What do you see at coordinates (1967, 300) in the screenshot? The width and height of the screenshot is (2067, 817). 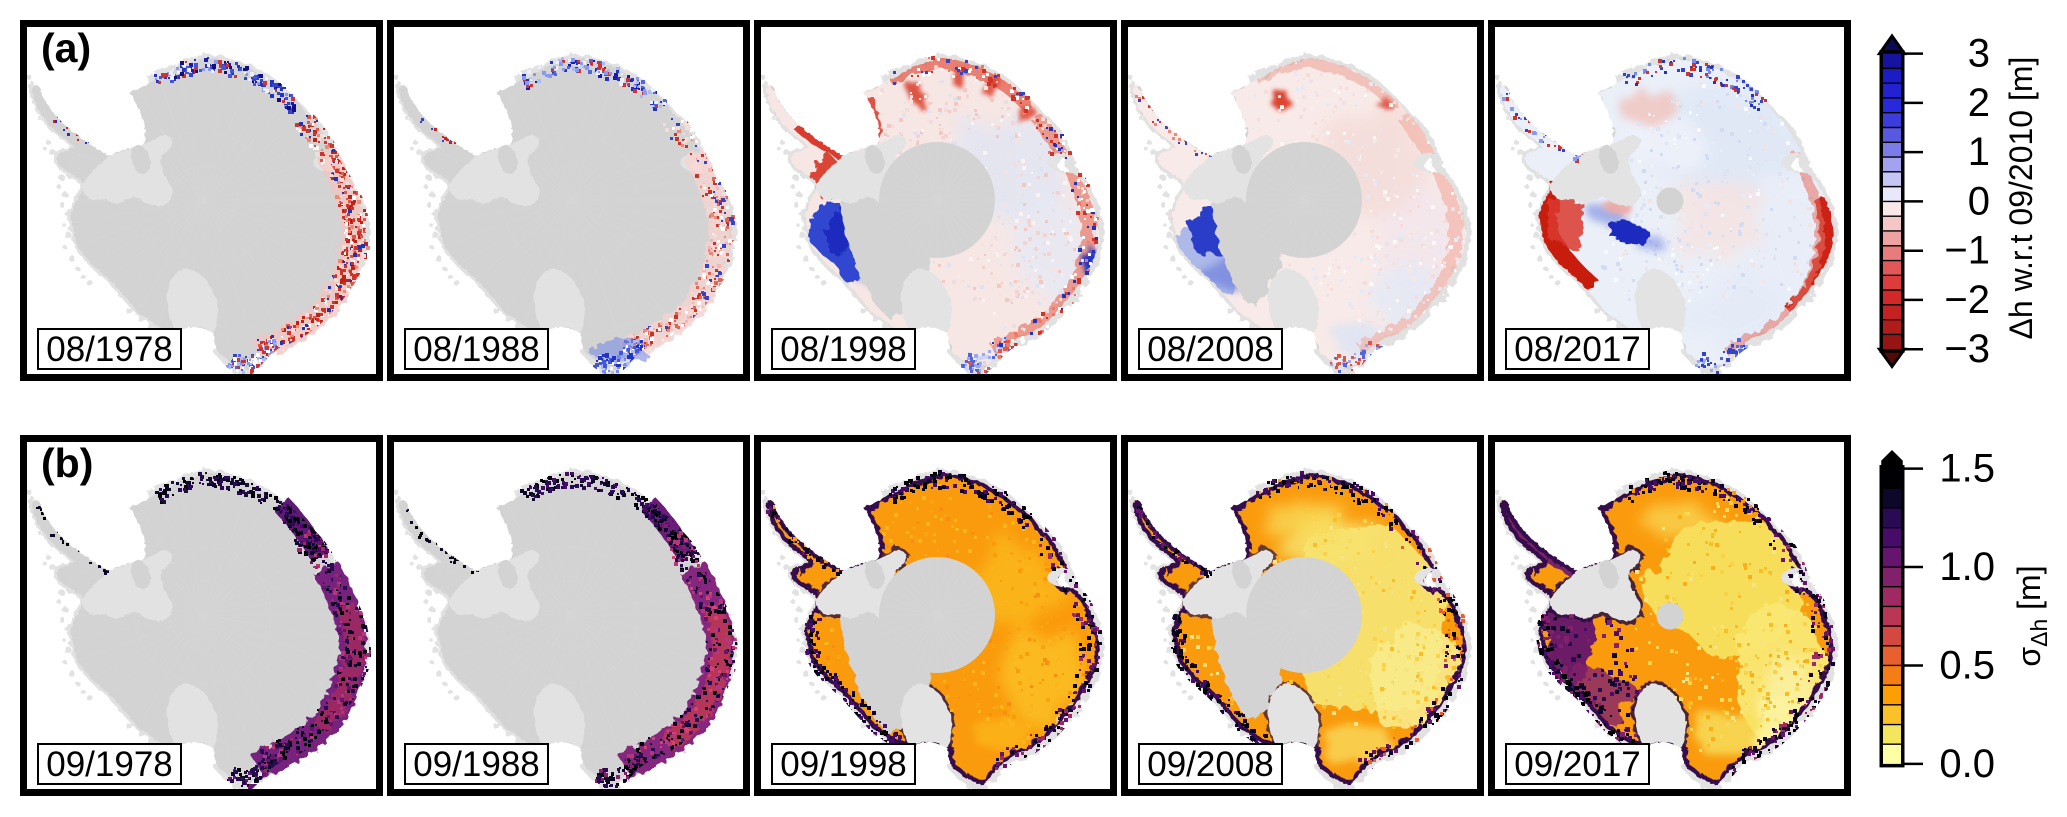 I see `svg-text: −2` at bounding box center [1967, 300].